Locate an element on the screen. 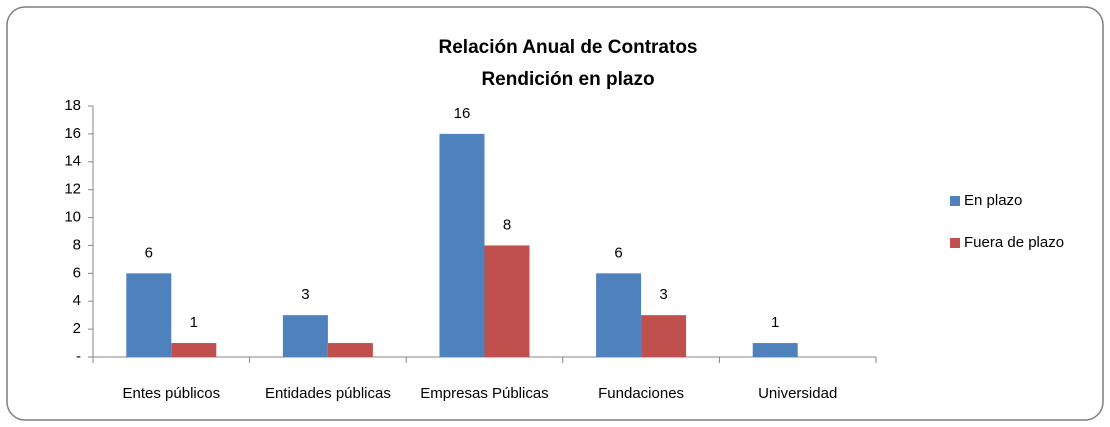 The height and width of the screenshot is (427, 1110). x-tick-label: Fundaciones is located at coordinates (641, 393).